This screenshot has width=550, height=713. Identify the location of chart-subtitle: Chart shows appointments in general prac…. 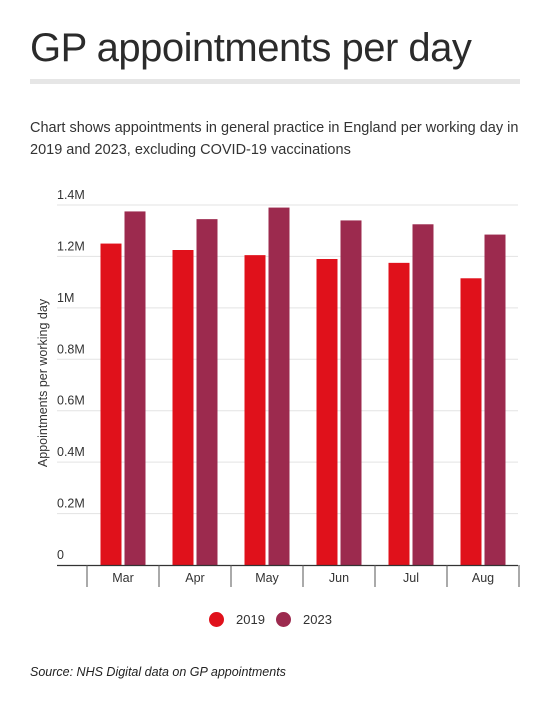
(274, 139).